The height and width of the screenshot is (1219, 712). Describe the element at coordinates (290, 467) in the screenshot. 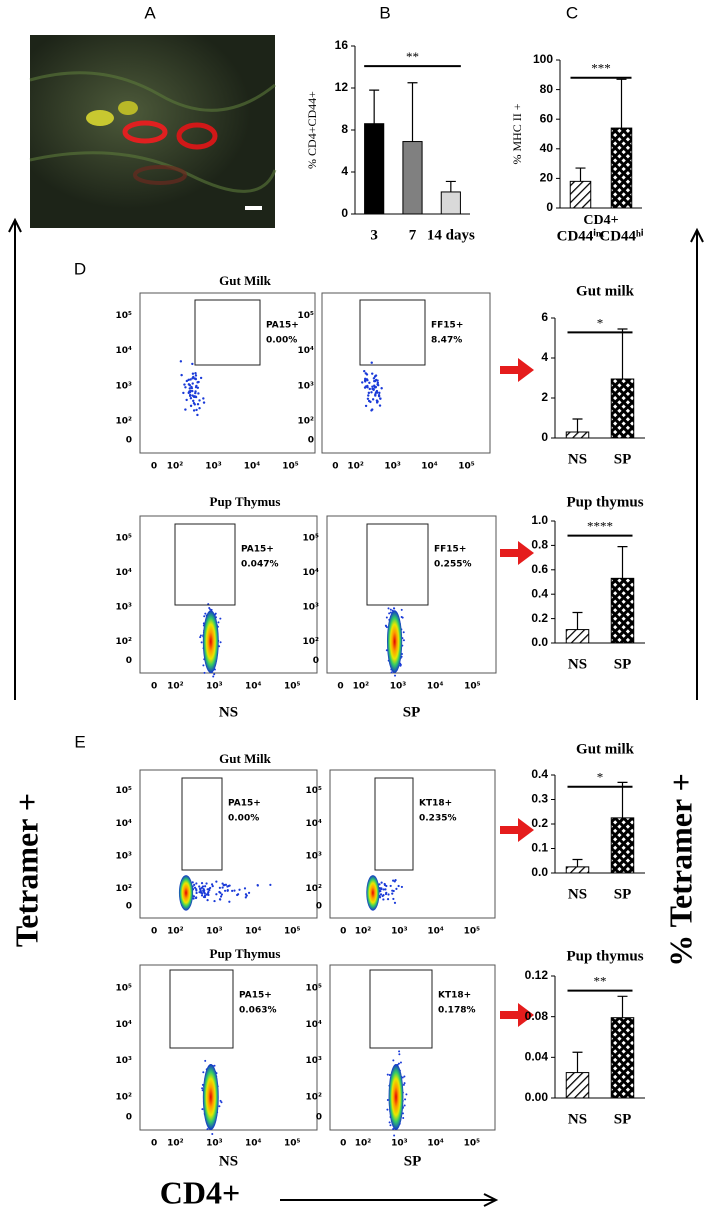

I see `x-tick-label: 10⁵` at that location.